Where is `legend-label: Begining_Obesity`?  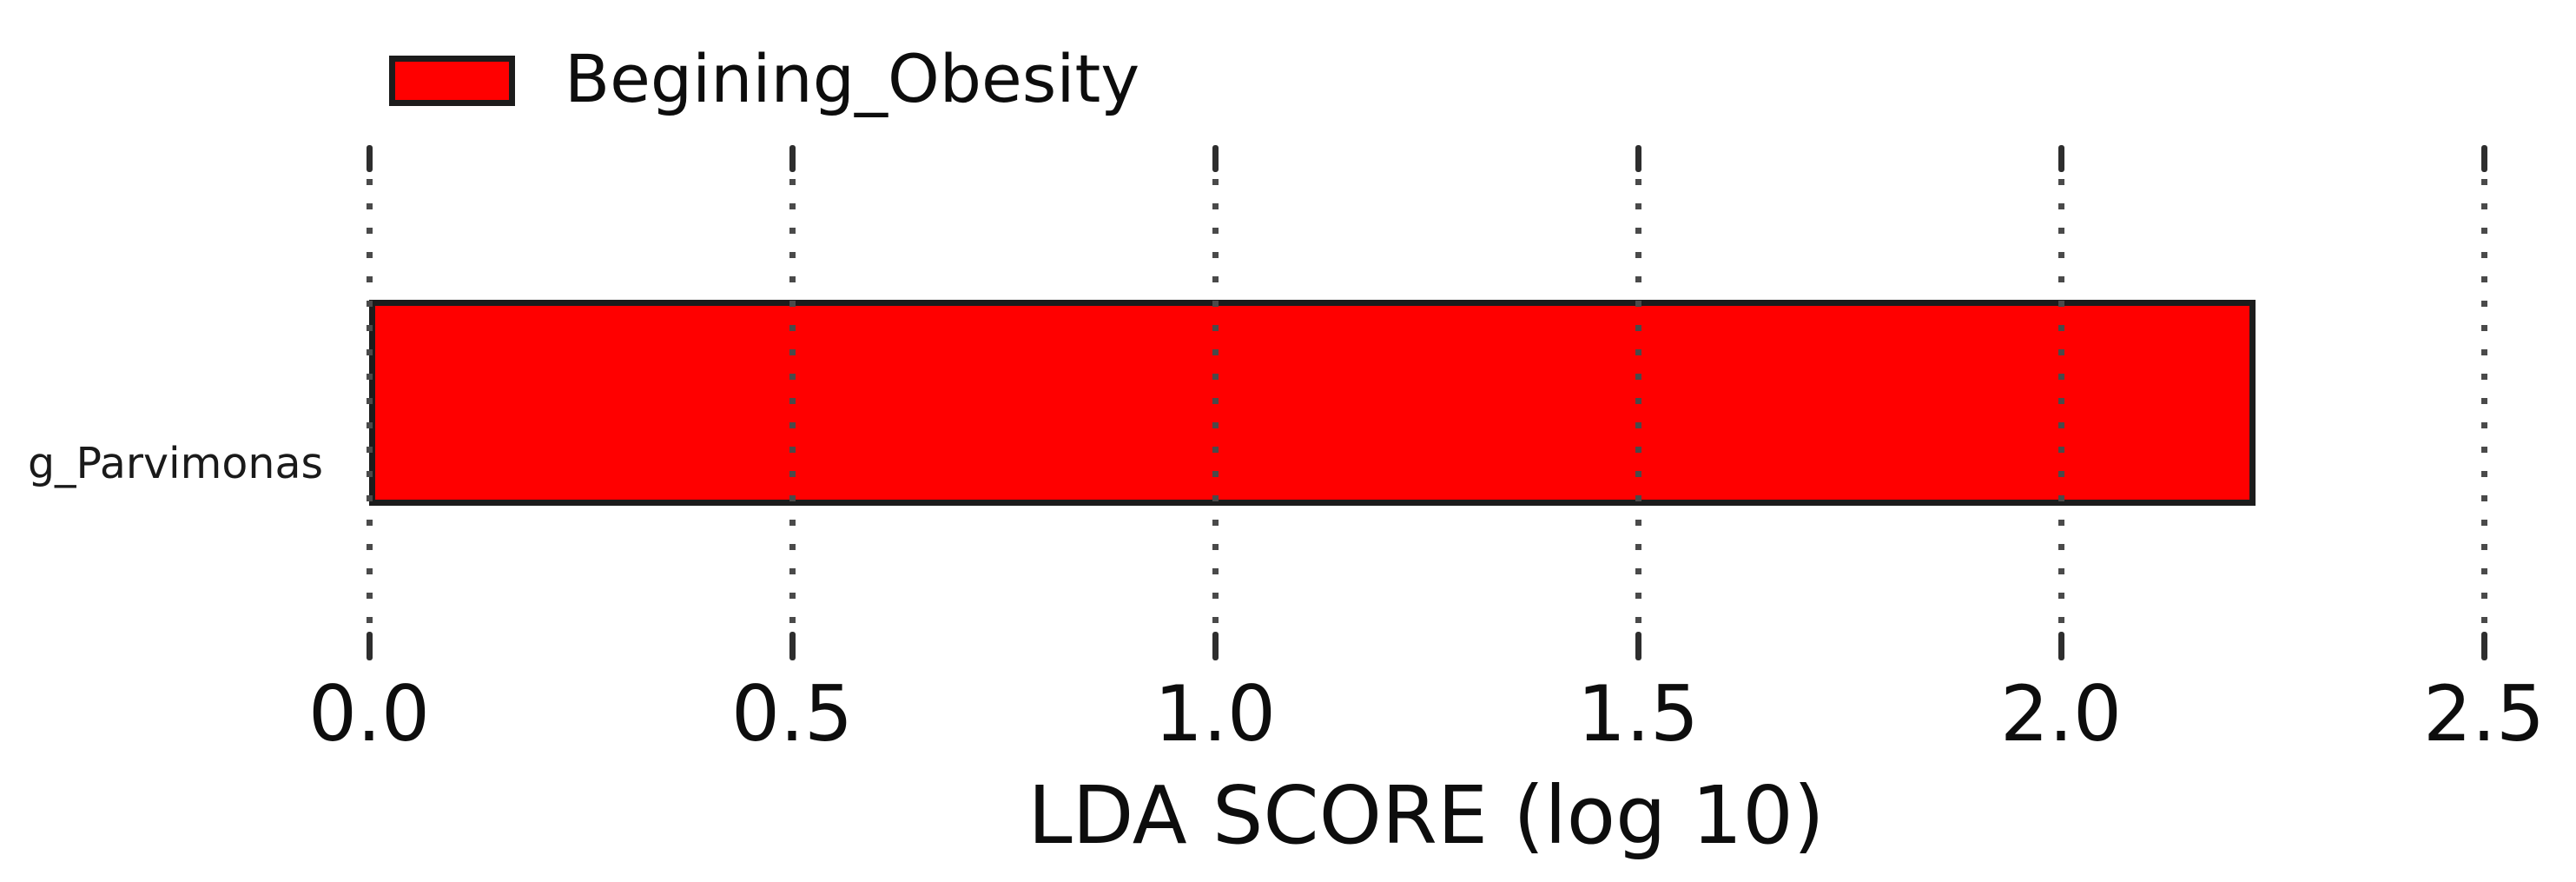
legend-label: Begining_Obesity is located at coordinates (852, 78).